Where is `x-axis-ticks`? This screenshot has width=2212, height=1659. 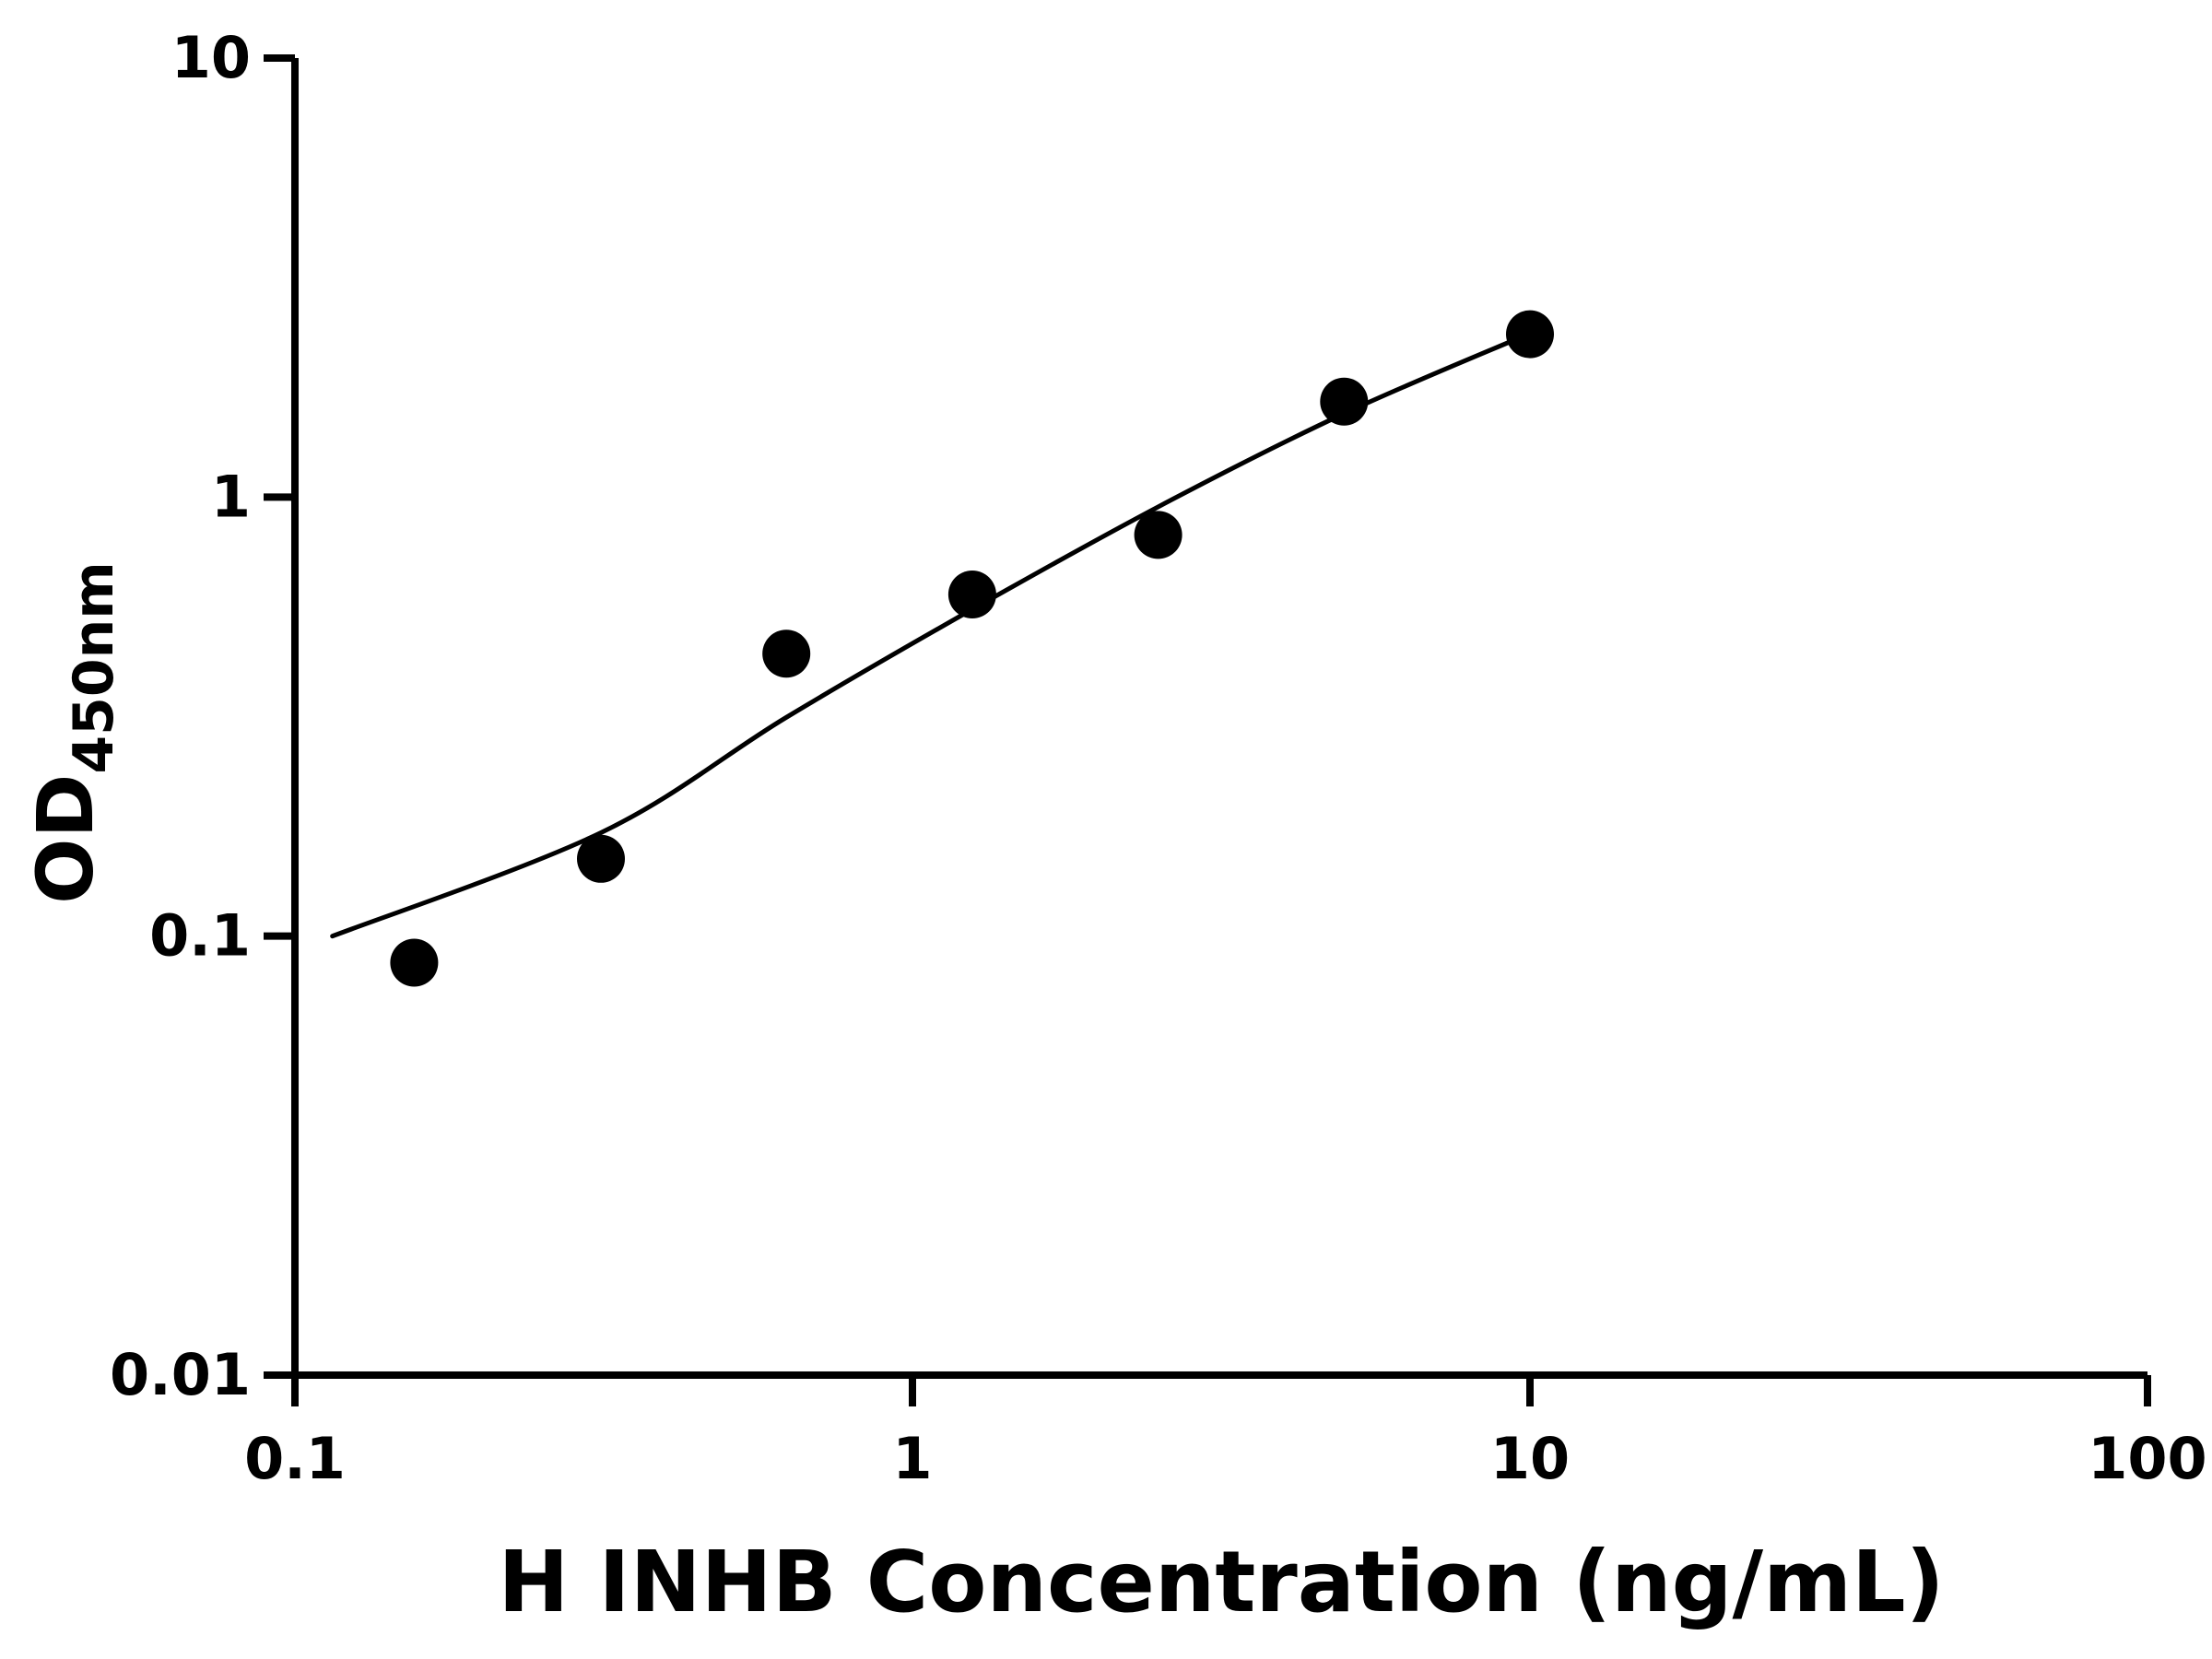
x-axis-ticks is located at coordinates (1221, 1390).